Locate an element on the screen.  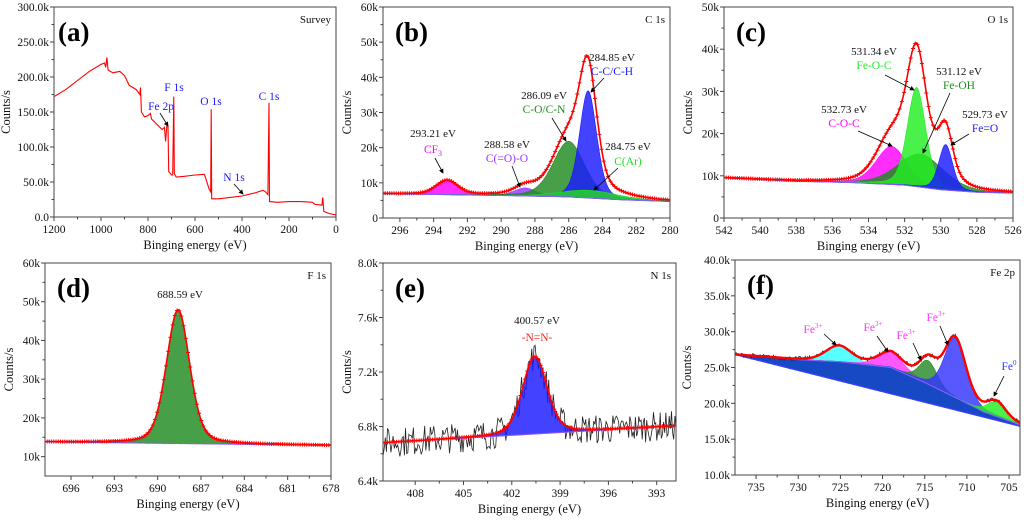
y-tick-label: 20.0k is located at coordinates (717, 404).